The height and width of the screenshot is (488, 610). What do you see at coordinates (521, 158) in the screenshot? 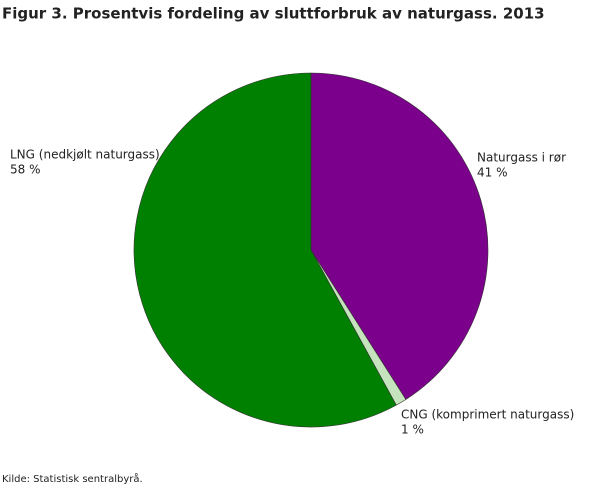
I see `slice-label: Naturgass i rør` at bounding box center [521, 158].